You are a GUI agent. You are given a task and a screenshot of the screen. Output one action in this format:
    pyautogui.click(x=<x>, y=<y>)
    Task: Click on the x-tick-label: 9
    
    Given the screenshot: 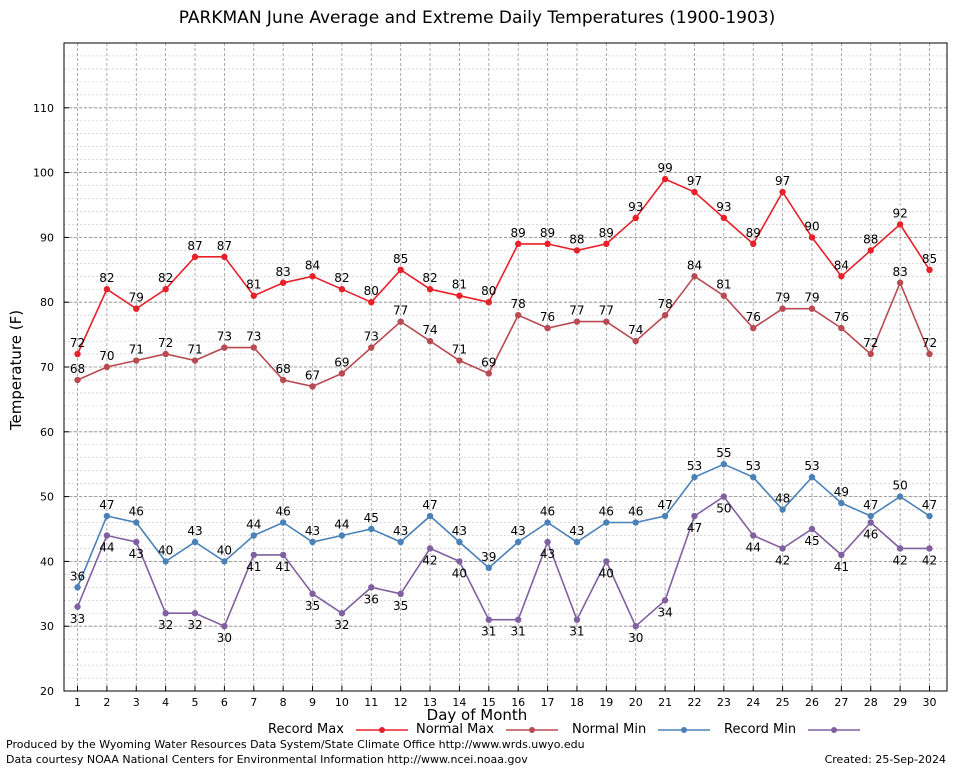 What is the action you would take?
    pyautogui.click(x=312, y=702)
    